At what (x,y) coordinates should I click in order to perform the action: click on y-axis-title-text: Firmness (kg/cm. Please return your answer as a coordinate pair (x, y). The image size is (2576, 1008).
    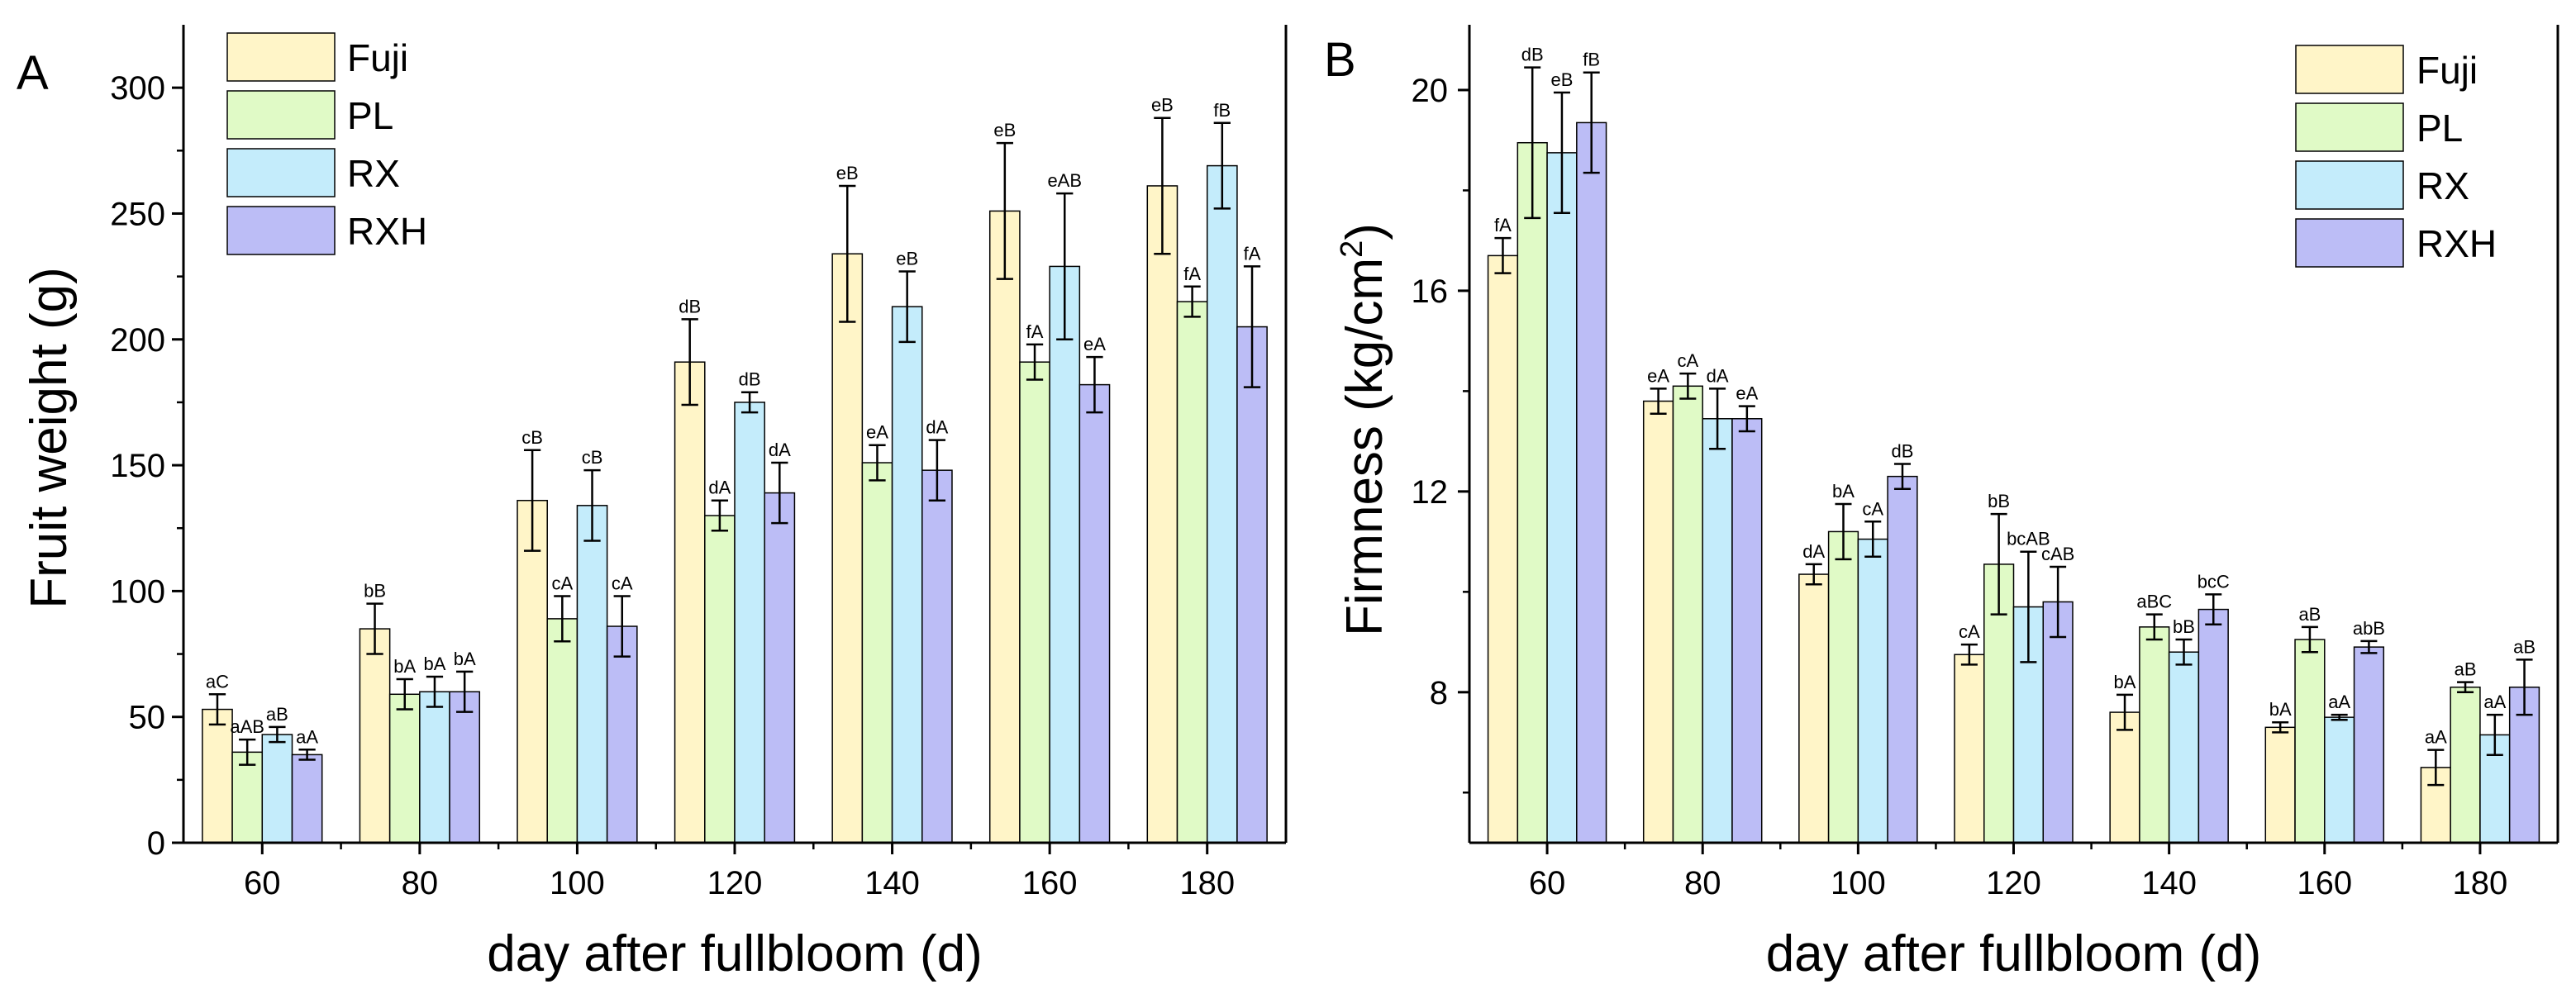
    Looking at the image, I should click on (1364, 447).